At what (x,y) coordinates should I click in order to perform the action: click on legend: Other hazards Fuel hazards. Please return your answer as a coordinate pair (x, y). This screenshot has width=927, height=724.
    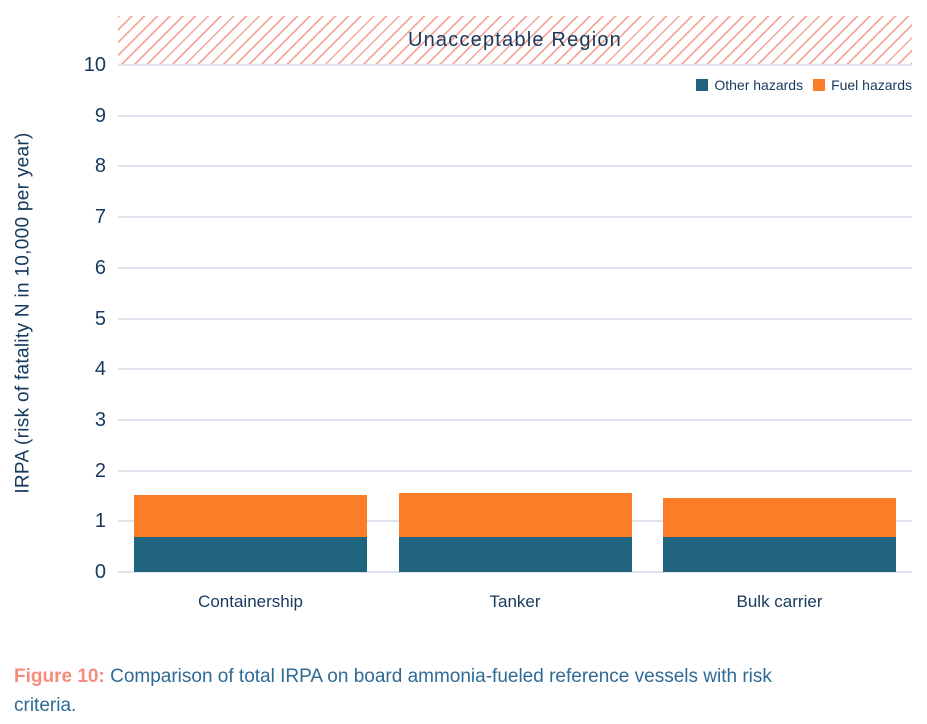
    Looking at the image, I should click on (804, 85).